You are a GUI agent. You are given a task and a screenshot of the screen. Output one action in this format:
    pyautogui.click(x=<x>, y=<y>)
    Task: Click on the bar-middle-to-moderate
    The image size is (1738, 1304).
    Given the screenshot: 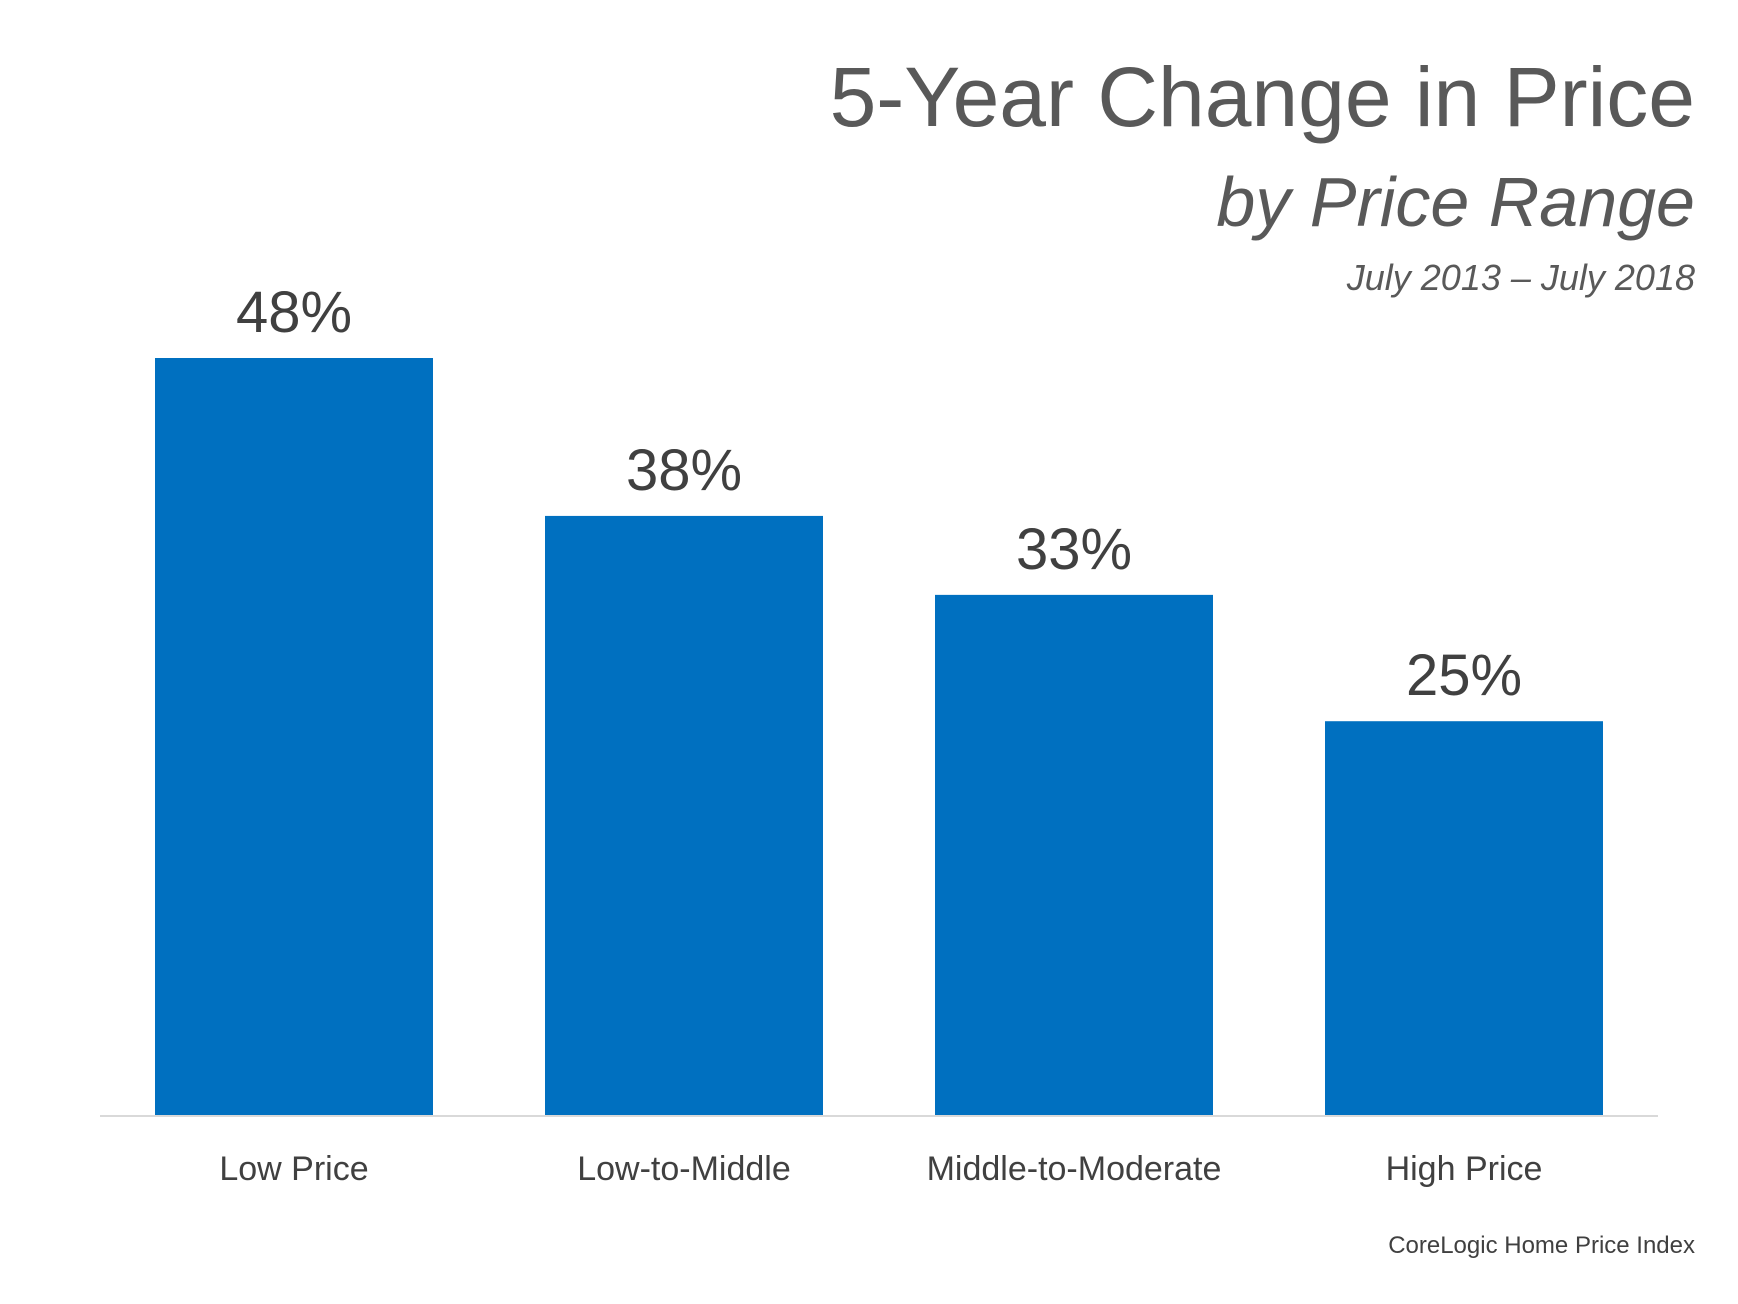 What is the action you would take?
    pyautogui.click(x=1074, y=855)
    